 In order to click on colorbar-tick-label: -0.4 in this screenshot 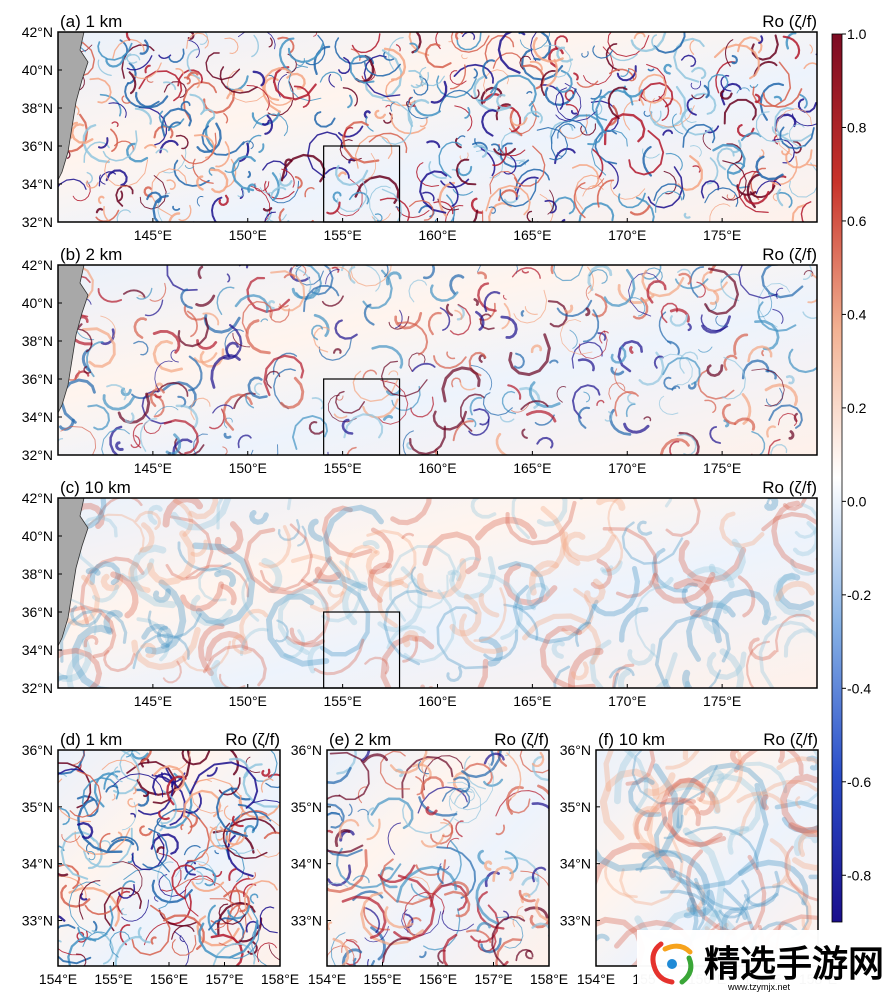, I will do `click(859, 688)`.